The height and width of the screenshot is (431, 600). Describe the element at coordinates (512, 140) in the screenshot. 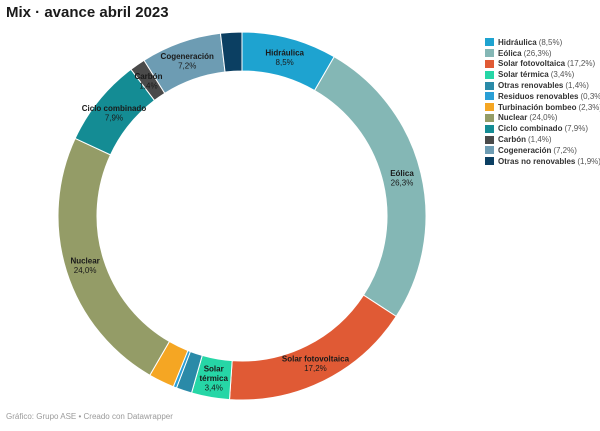

I see `legend-label: Carbón` at that location.